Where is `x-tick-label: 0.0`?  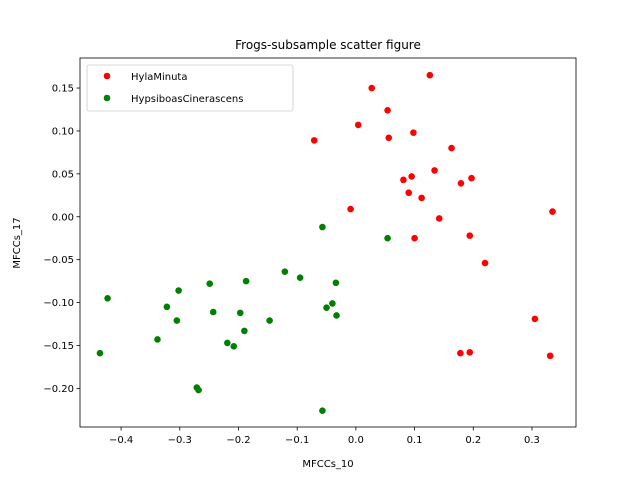 x-tick-label: 0.0 is located at coordinates (356, 440).